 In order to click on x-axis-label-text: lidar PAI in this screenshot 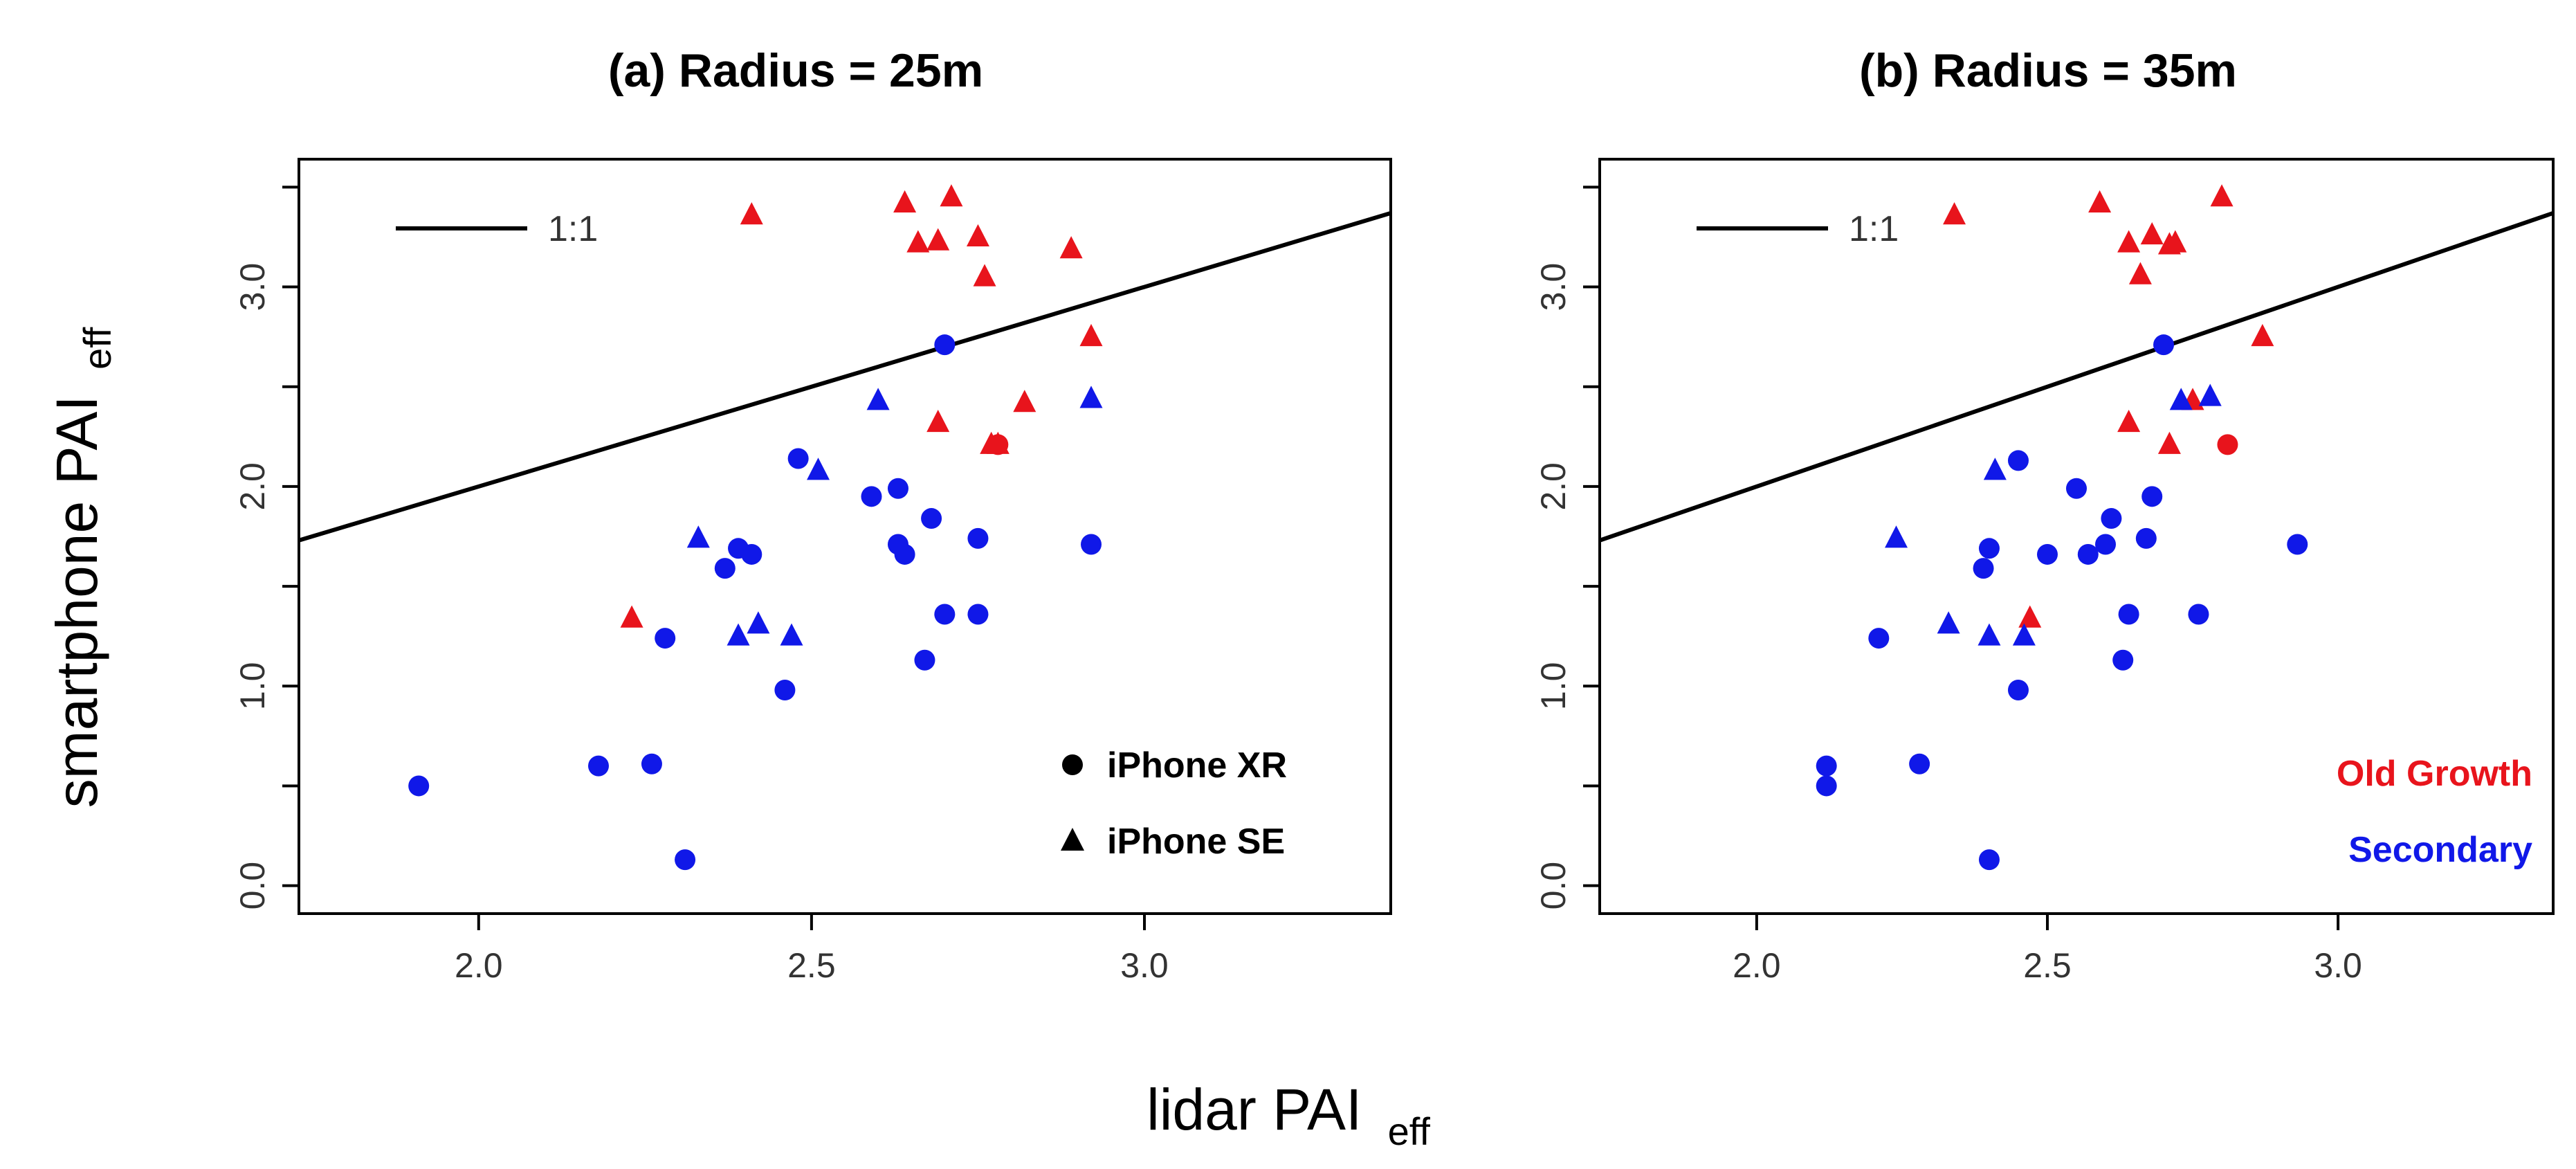, I will do `click(1254, 1109)`.